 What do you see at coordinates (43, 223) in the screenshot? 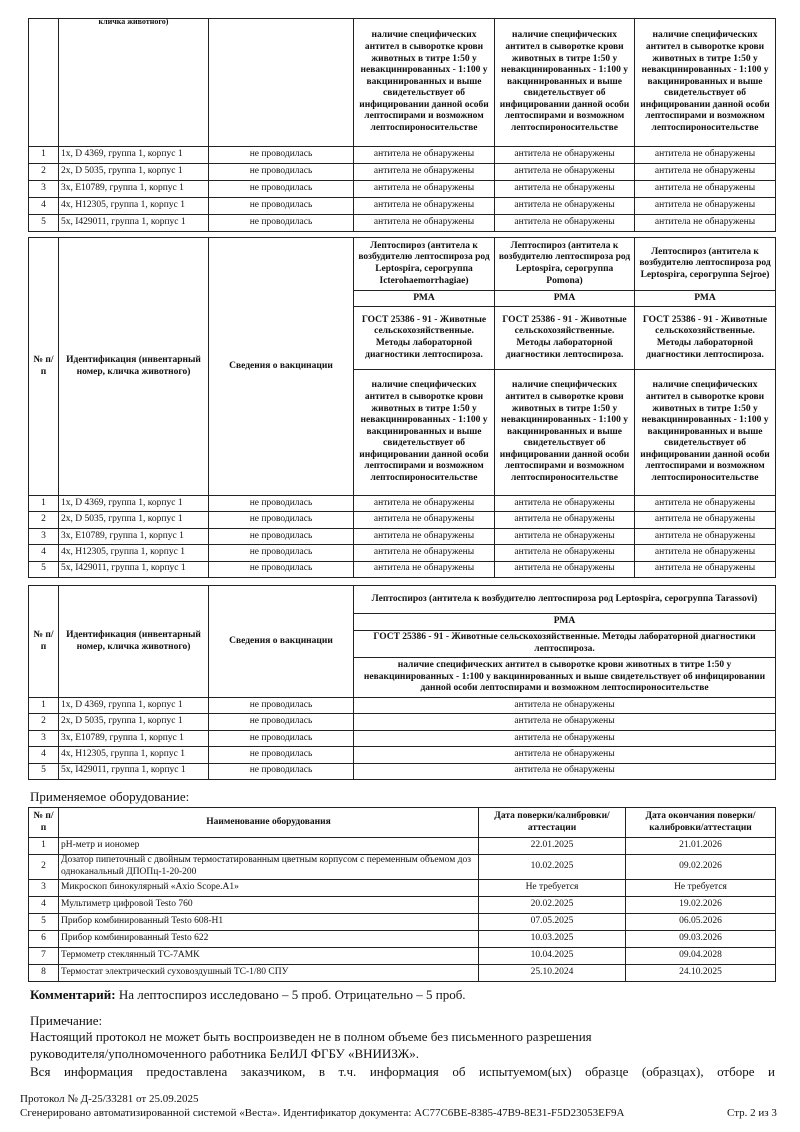
I see `row-number: 5` at bounding box center [43, 223].